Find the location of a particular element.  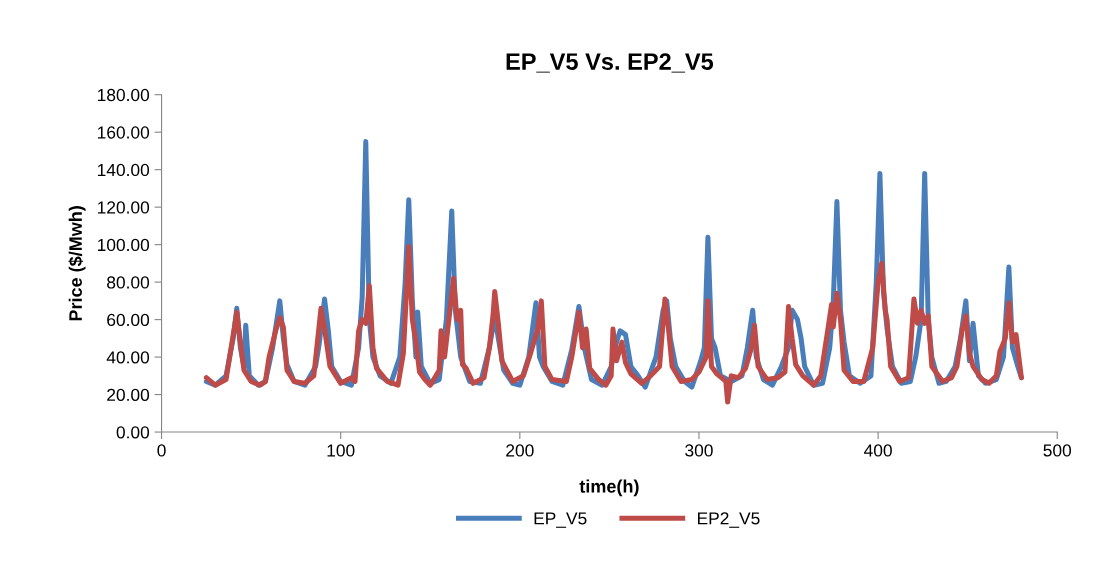

x-tick-label: 200 is located at coordinates (520, 450).